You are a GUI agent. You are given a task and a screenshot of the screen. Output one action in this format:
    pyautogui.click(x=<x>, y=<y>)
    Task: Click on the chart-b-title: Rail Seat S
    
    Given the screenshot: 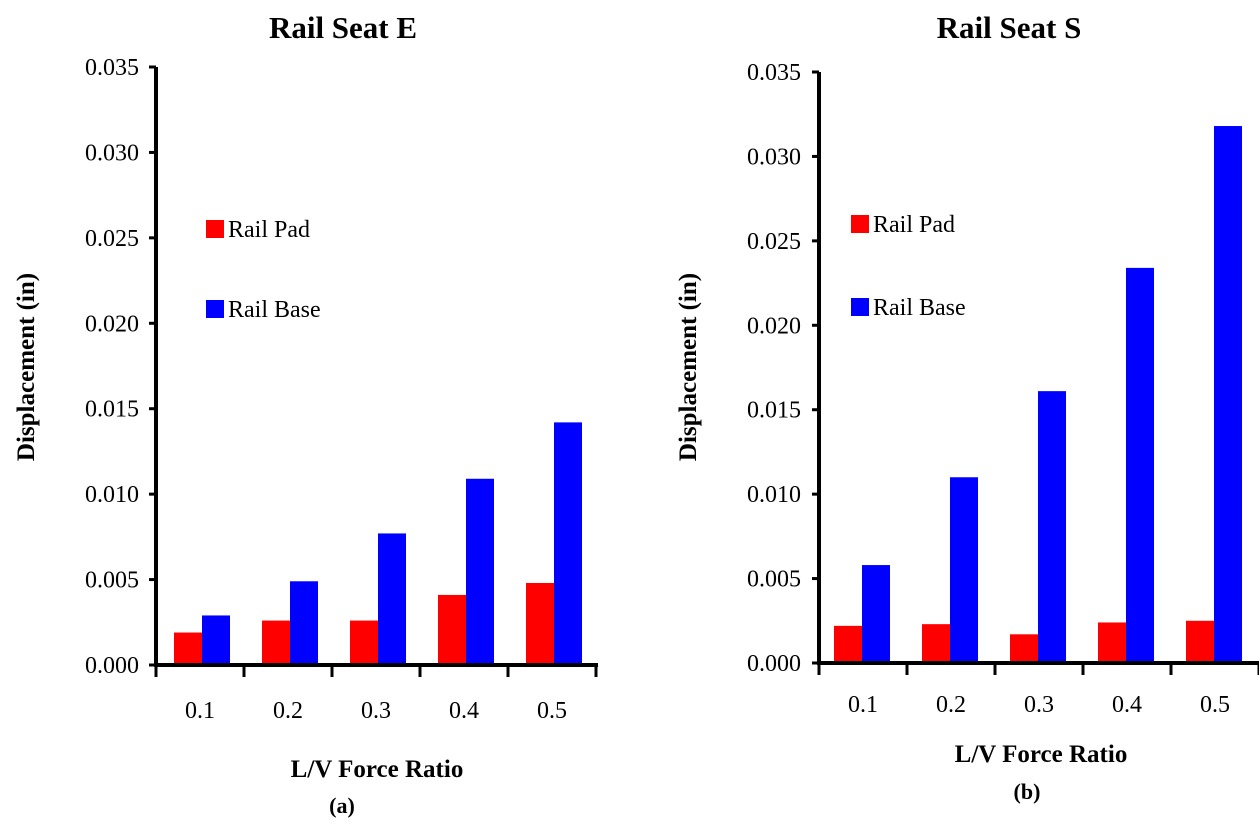 What is the action you would take?
    pyautogui.click(x=1009, y=27)
    